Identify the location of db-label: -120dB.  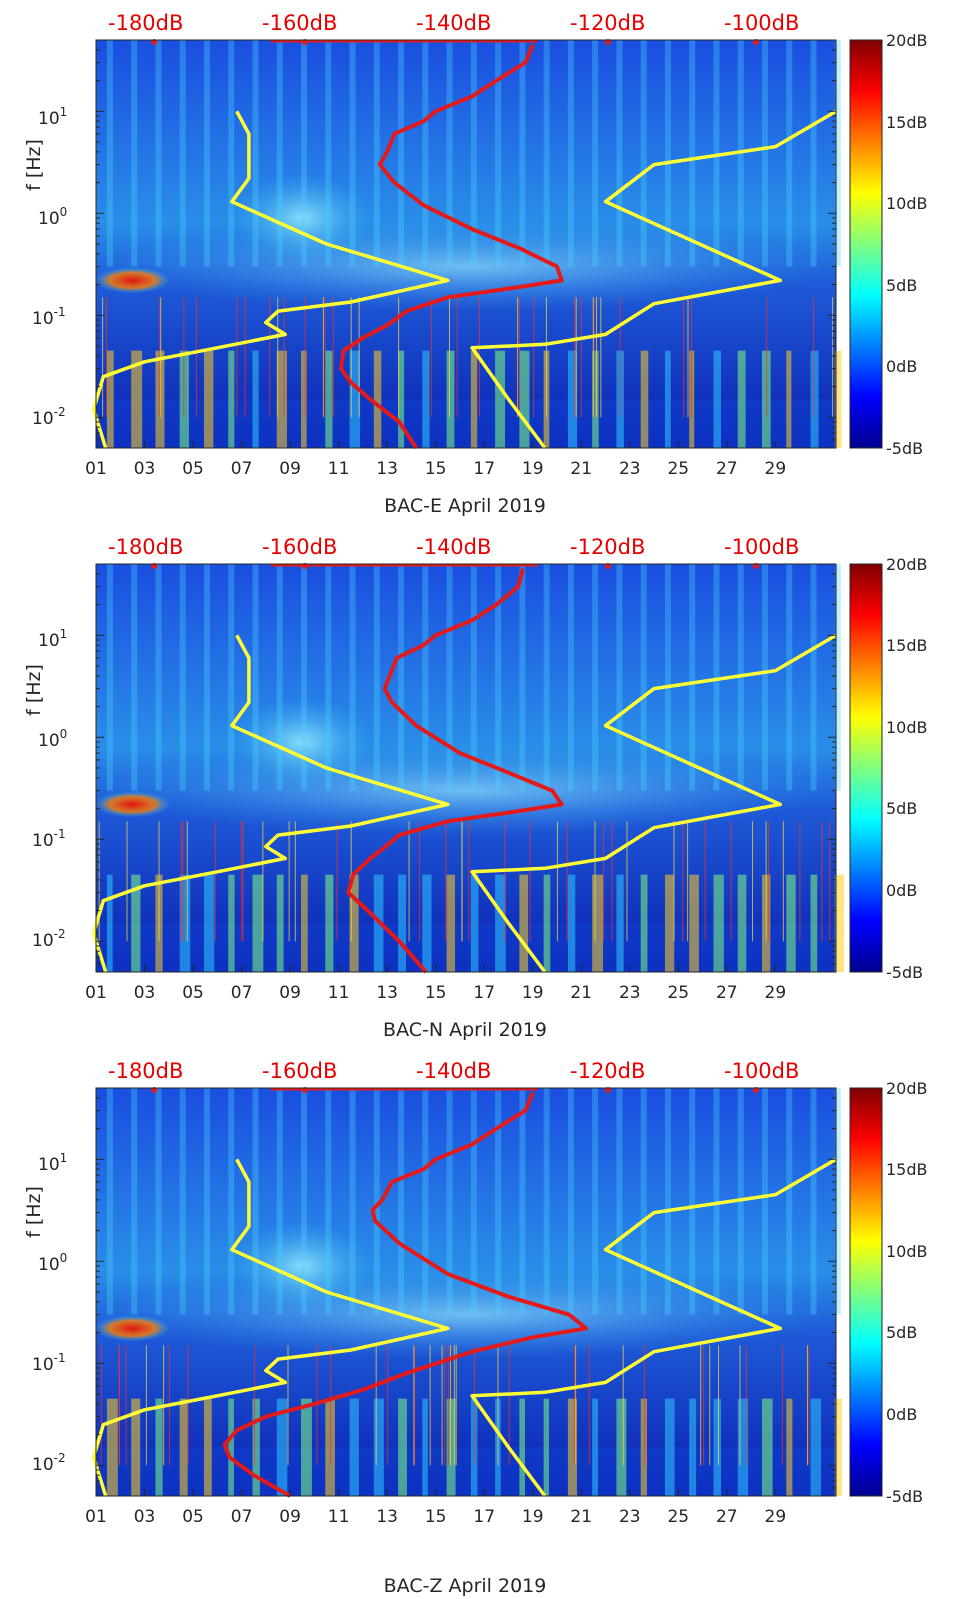
(607, 547).